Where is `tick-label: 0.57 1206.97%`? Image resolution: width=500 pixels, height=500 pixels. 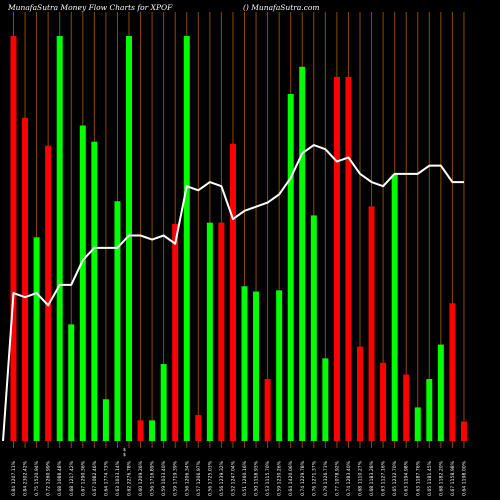
tick-label: 0.57 1206.97% is located at coordinates (199, 478).